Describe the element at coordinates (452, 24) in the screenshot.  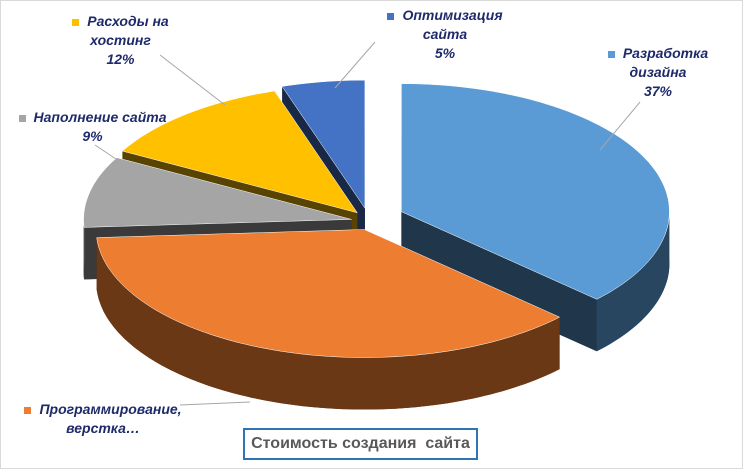
I see `category-label: Оптимизация сайта` at that location.